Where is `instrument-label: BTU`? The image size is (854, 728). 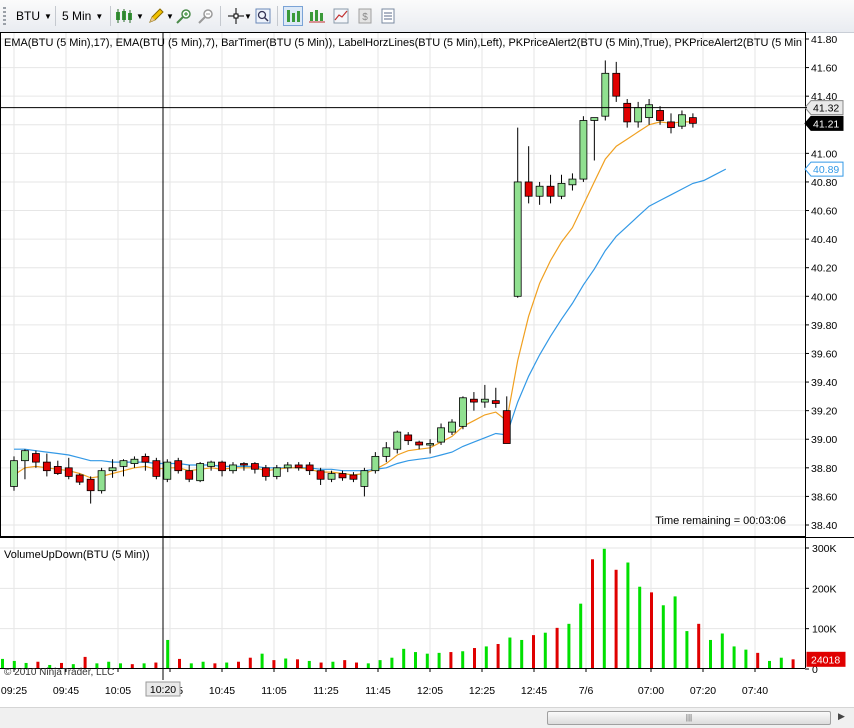
instrument-label: BTU is located at coordinates (28, 16).